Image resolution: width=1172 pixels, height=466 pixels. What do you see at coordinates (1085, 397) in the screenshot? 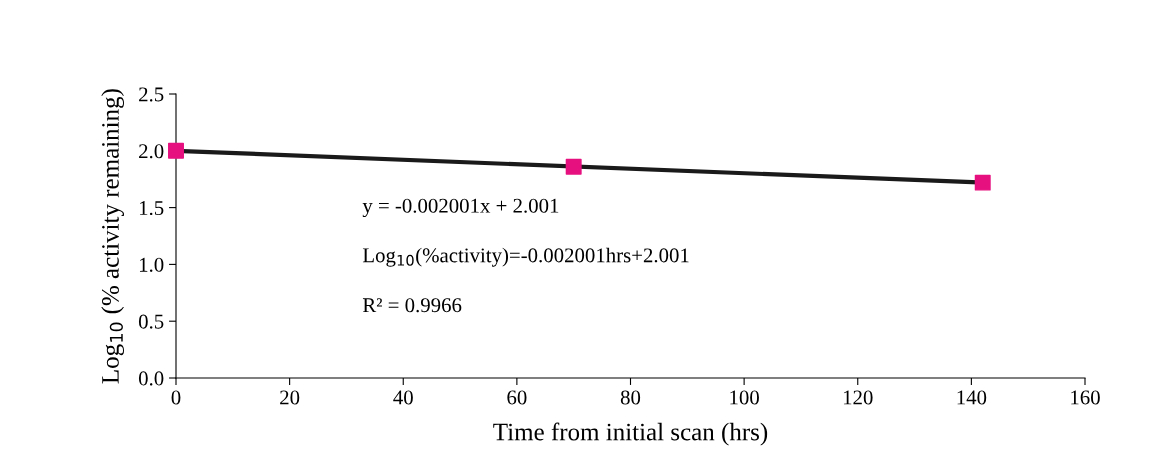
I see `x-tick-label: 160` at bounding box center [1085, 397].